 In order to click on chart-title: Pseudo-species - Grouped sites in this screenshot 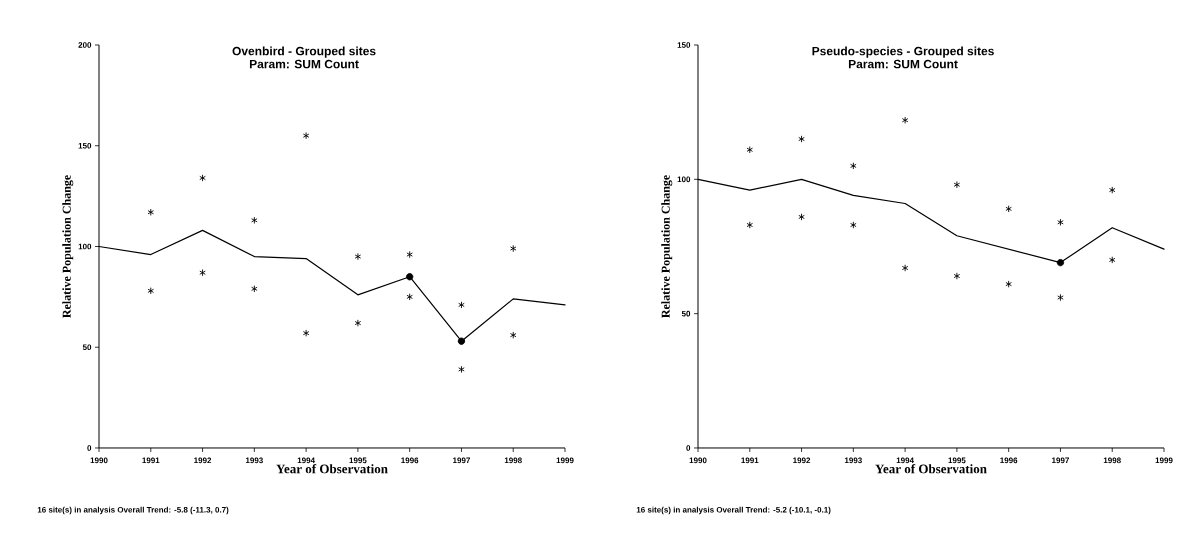, I will do `click(903, 52)`.